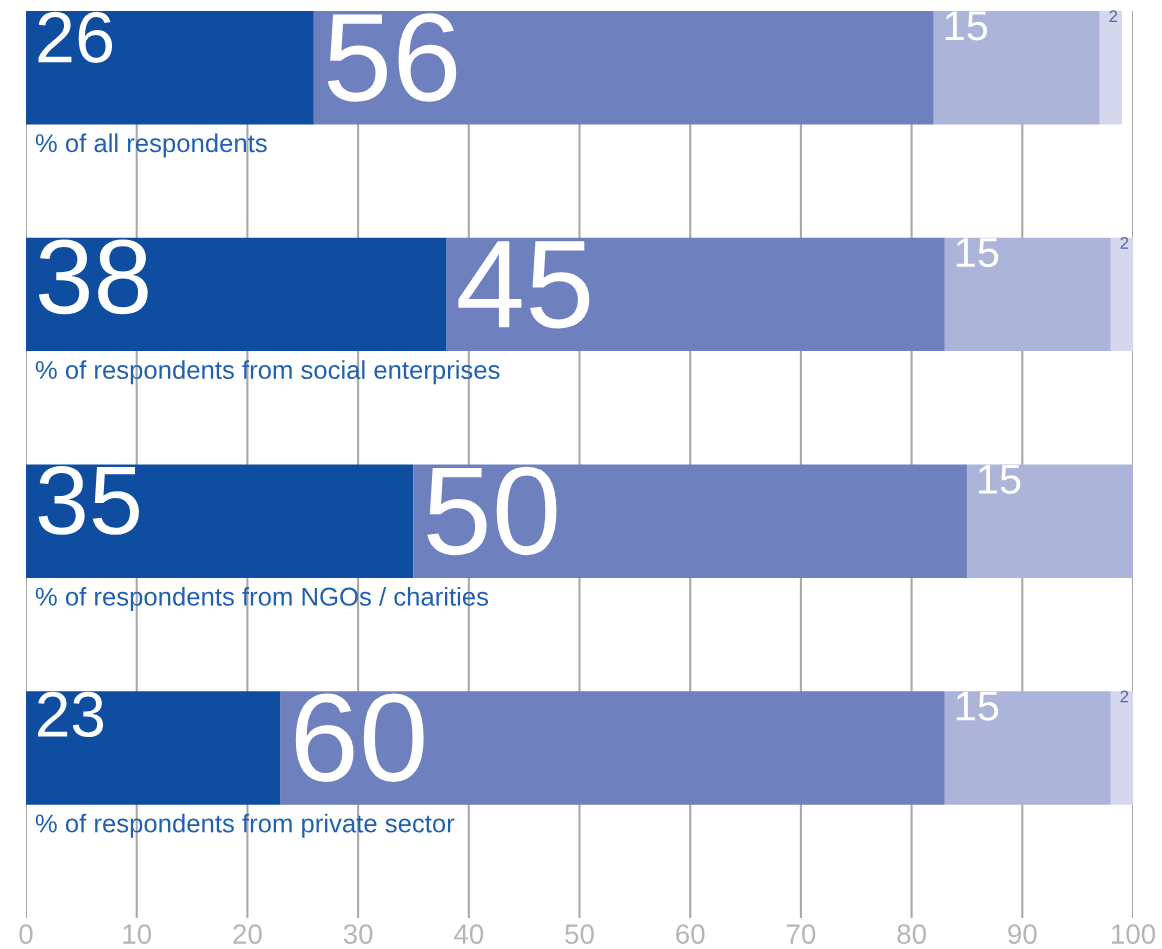 The image size is (1162, 949). Describe the element at coordinates (93, 277) in the screenshot. I see `data-label: 38` at that location.